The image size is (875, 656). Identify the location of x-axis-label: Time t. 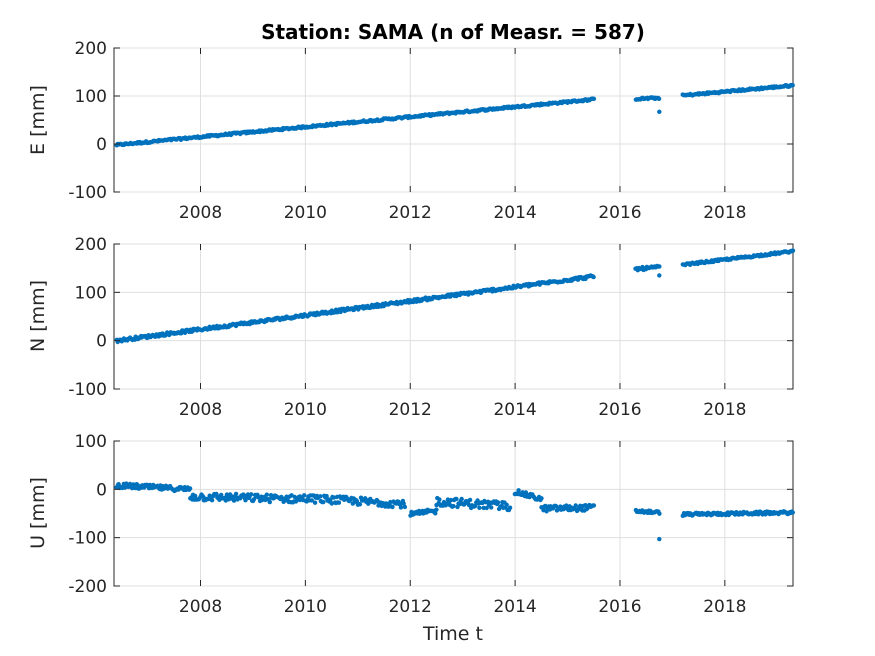
(452, 634).